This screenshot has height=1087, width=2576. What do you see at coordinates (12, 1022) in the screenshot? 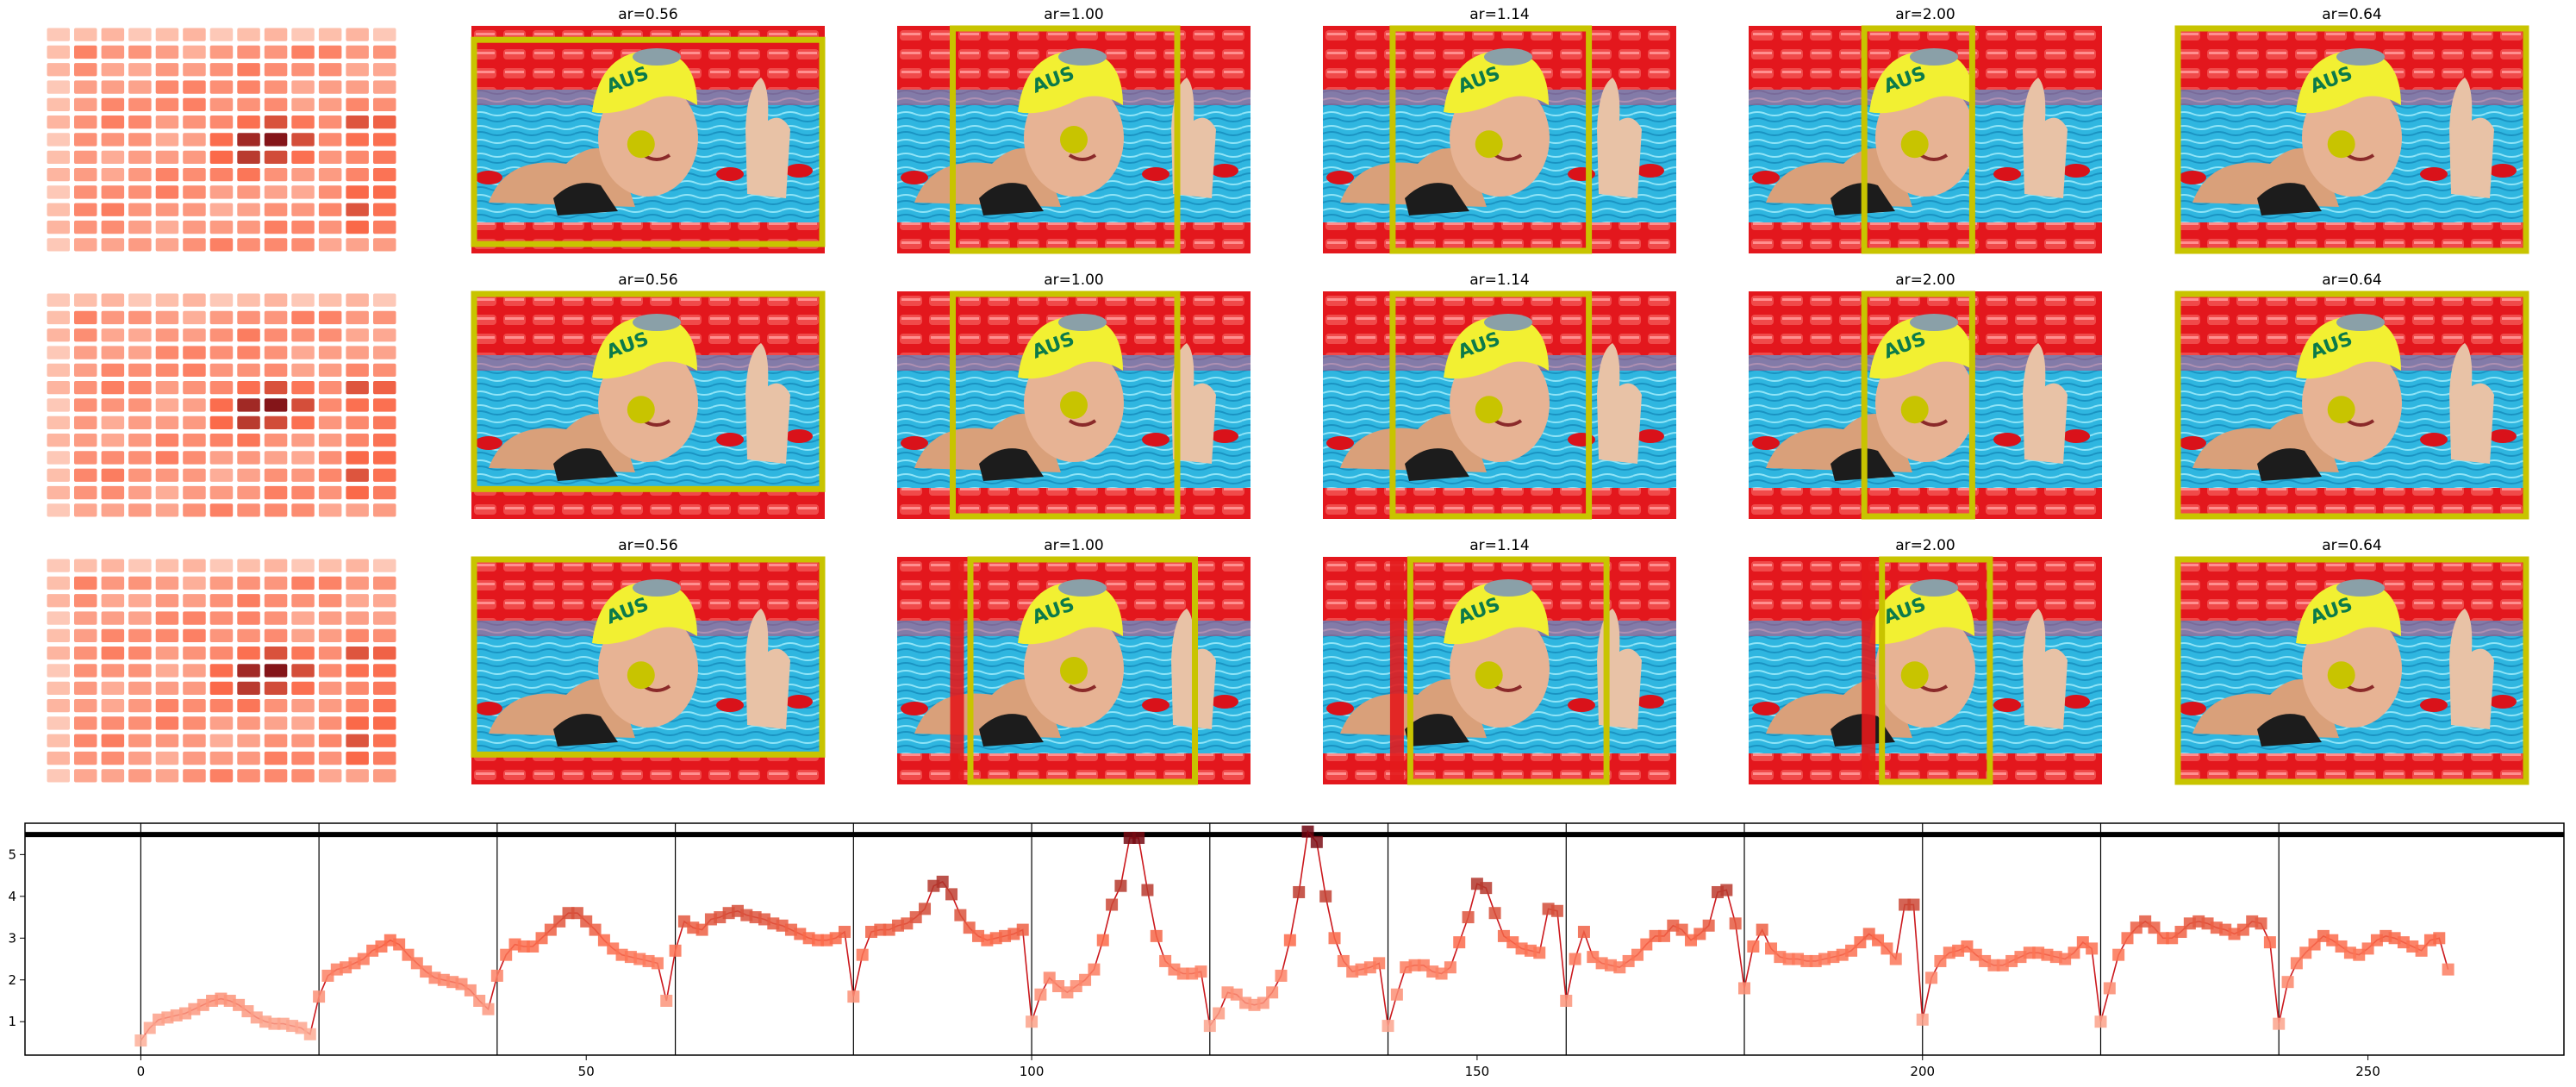
I see `y-tick-label: 1` at bounding box center [12, 1022].